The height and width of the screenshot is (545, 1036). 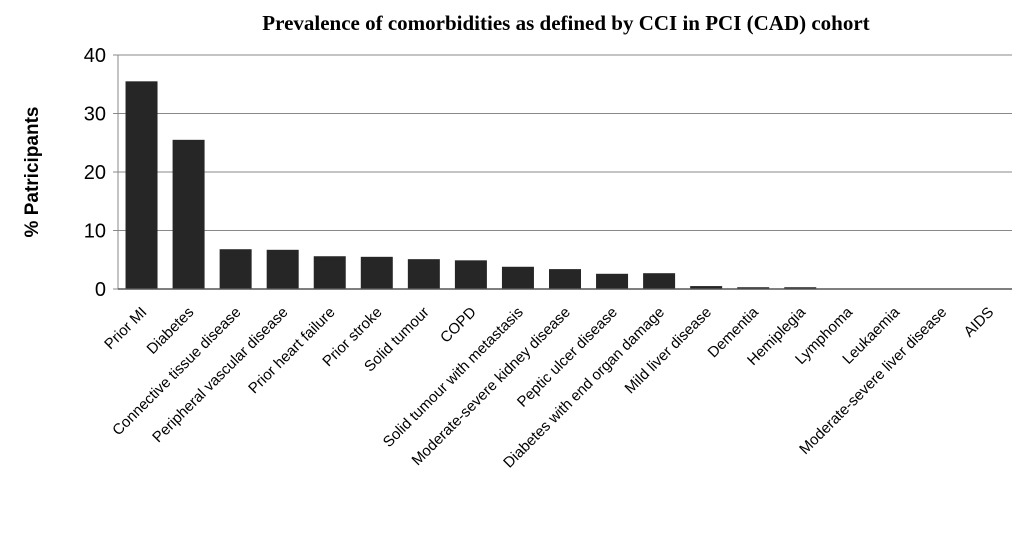 I want to click on y-tick-label: 0, so click(x=100, y=290).